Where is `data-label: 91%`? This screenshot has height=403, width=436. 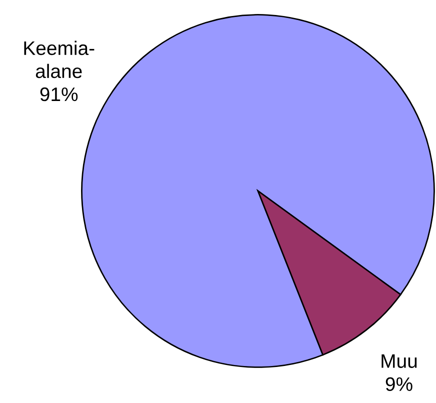 data-label: 91% is located at coordinates (59, 94).